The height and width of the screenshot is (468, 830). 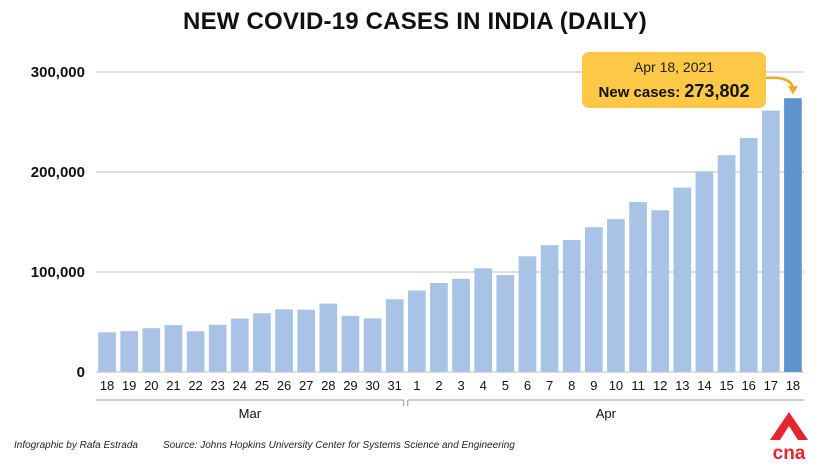 What do you see at coordinates (328, 385) in the screenshot?
I see `x-tick-label: 28` at bounding box center [328, 385].